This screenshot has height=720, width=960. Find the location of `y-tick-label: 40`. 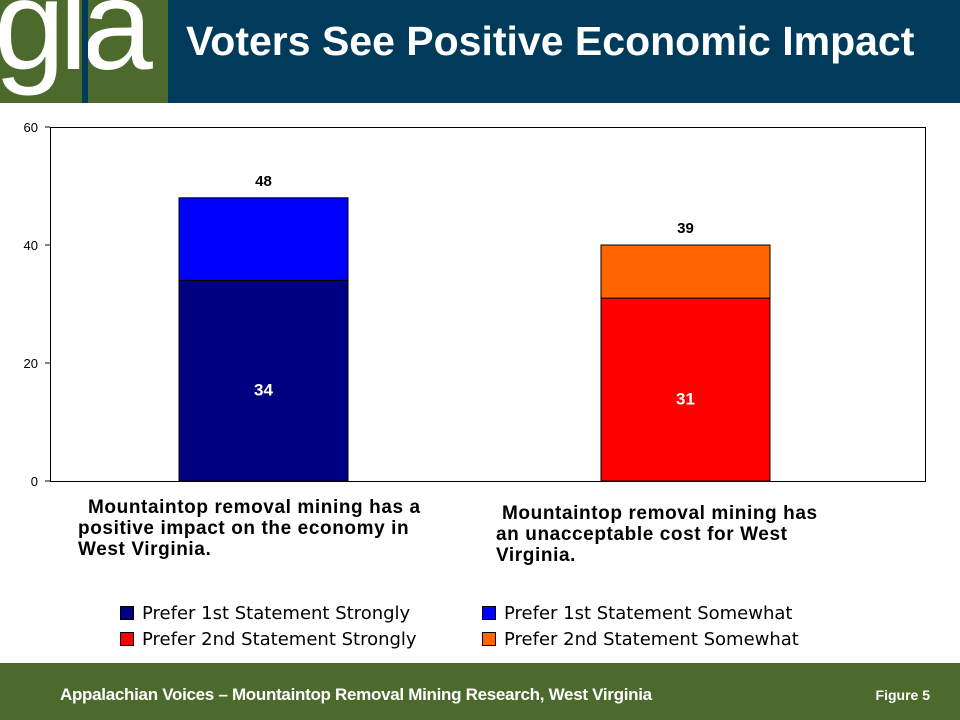

y-tick-label: 40 is located at coordinates (31, 245).